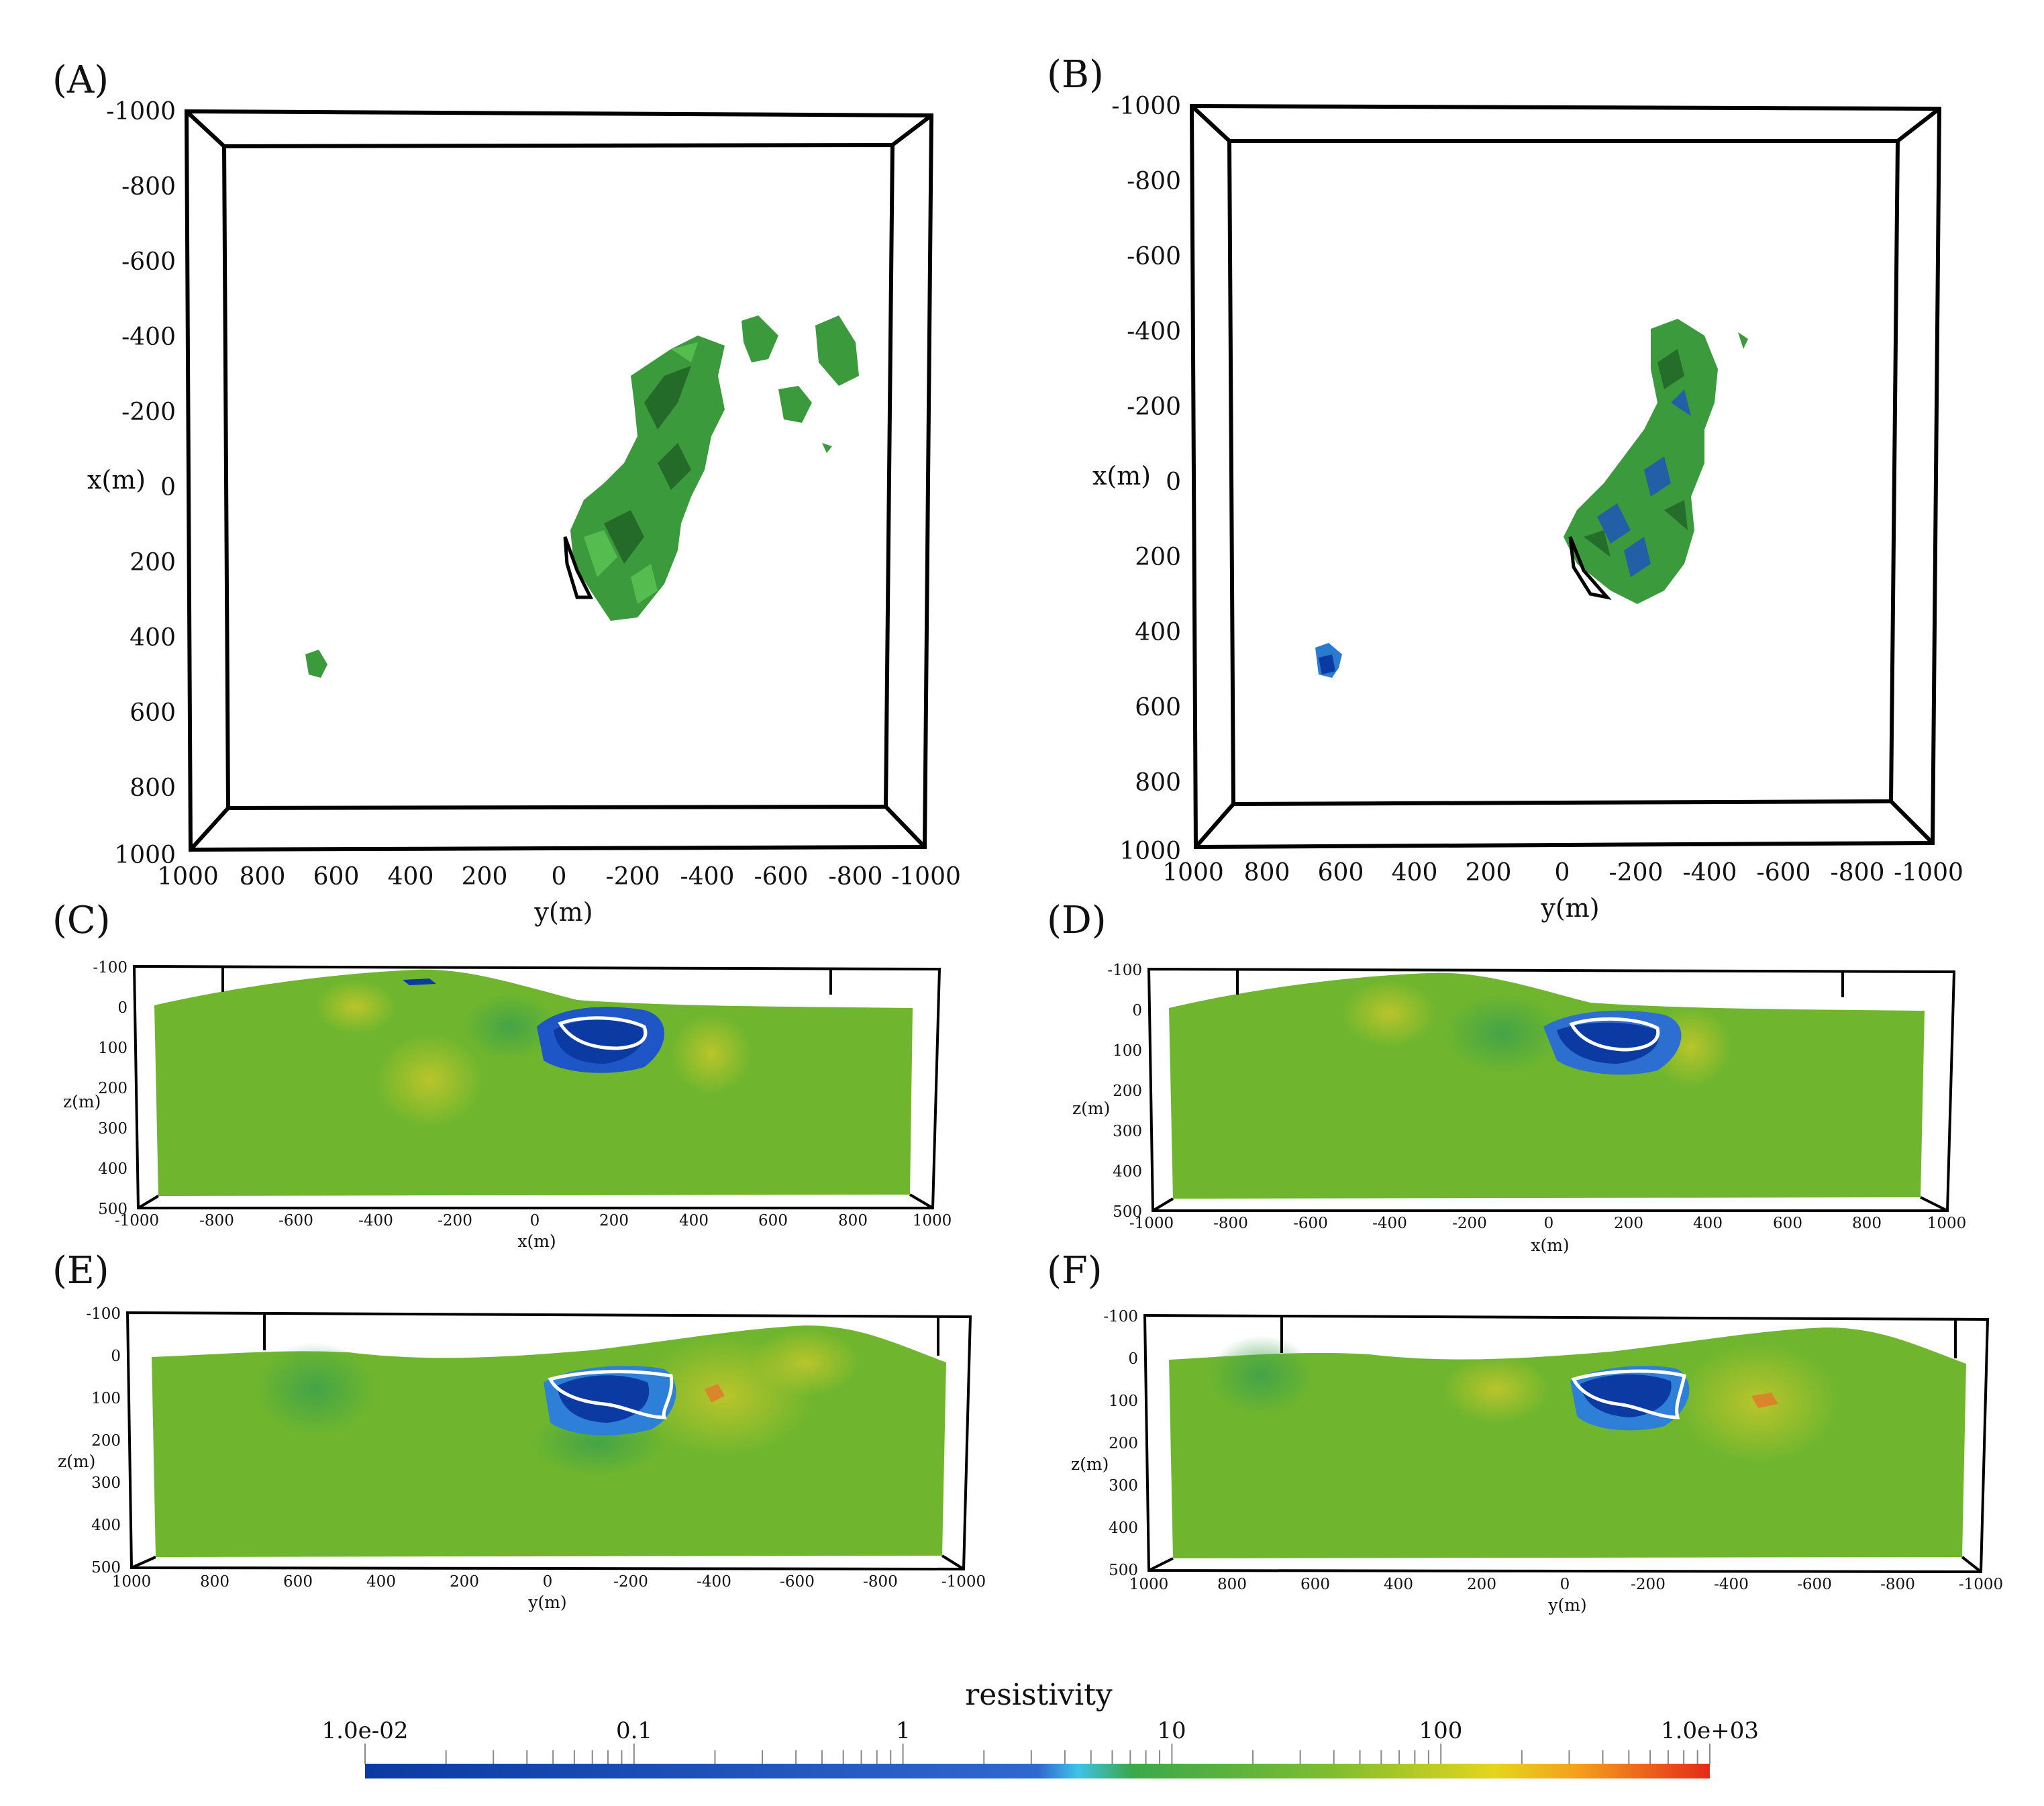 This screenshot has height=1806, width=2044. What do you see at coordinates (782, 877) in the screenshot?
I see `panel-a-ytick: -600` at bounding box center [782, 877].